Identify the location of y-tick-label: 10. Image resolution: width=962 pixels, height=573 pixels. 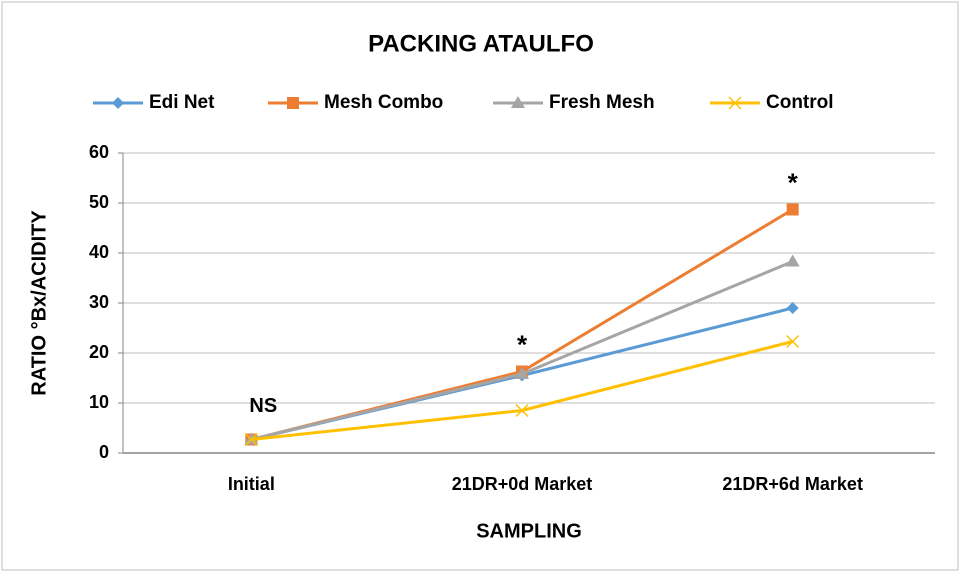
(99, 402).